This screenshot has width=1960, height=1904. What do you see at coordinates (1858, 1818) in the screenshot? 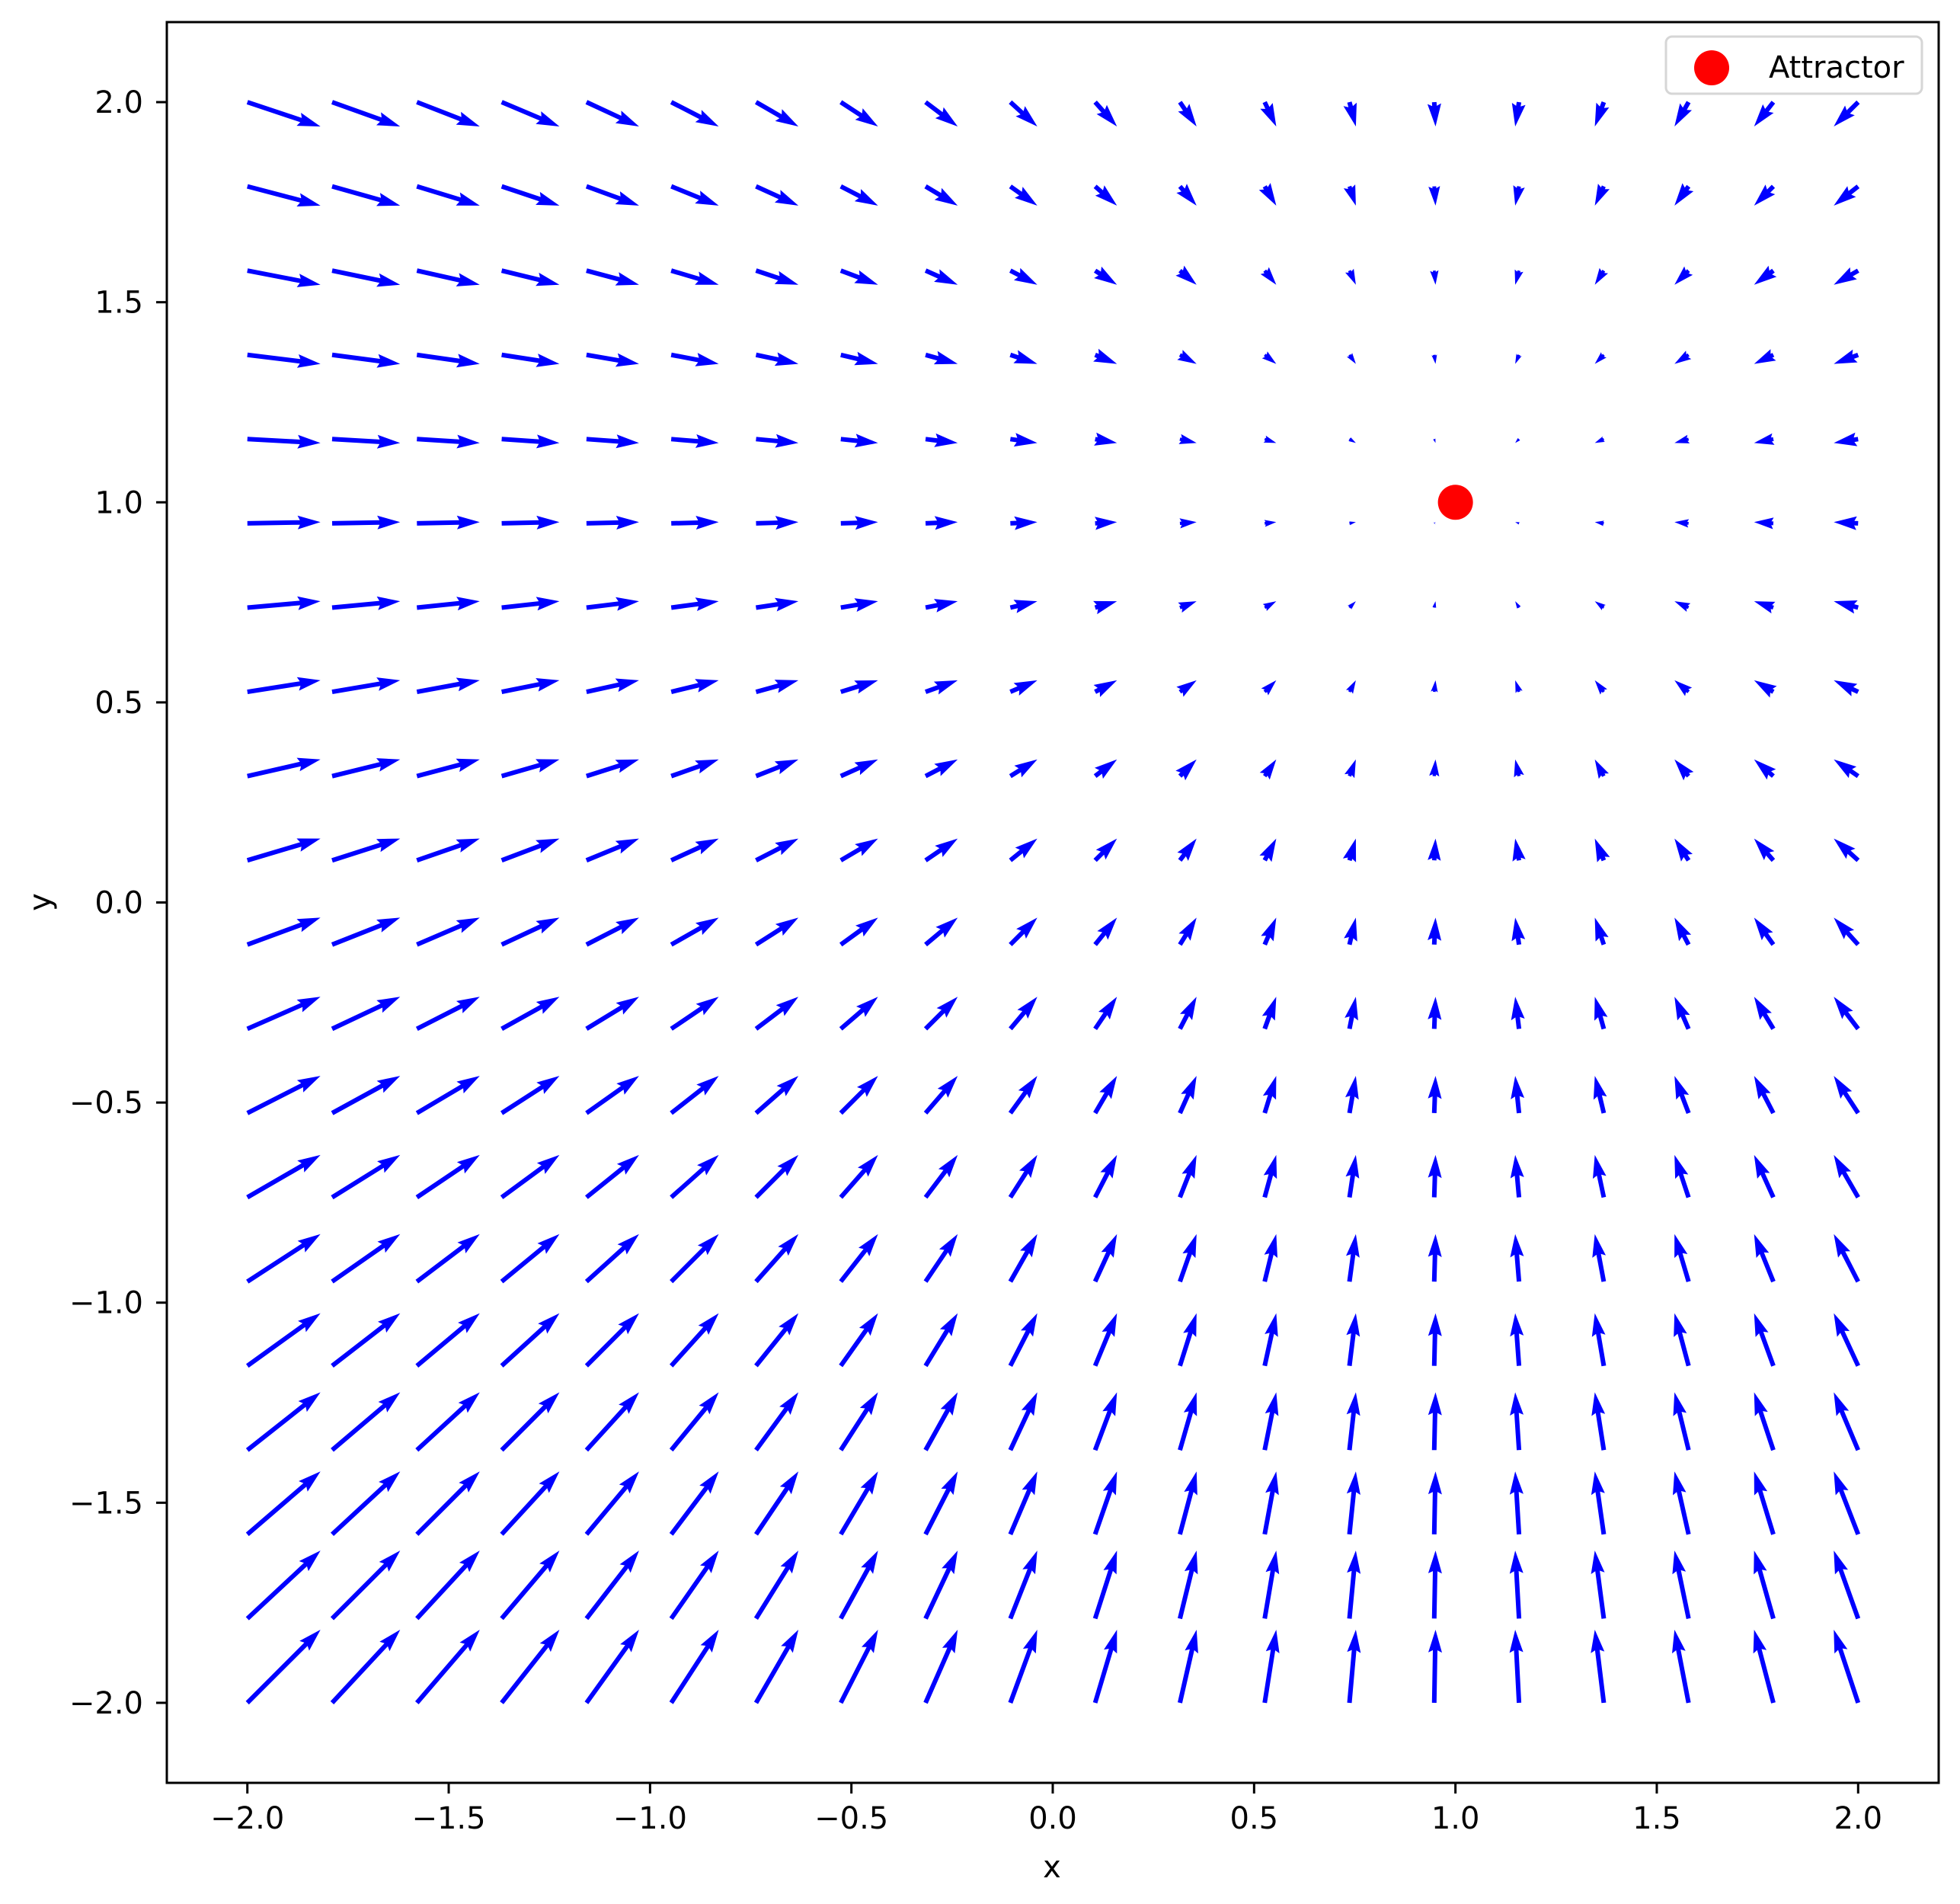
I see `x-tick-label: 2.0` at bounding box center [1858, 1818].